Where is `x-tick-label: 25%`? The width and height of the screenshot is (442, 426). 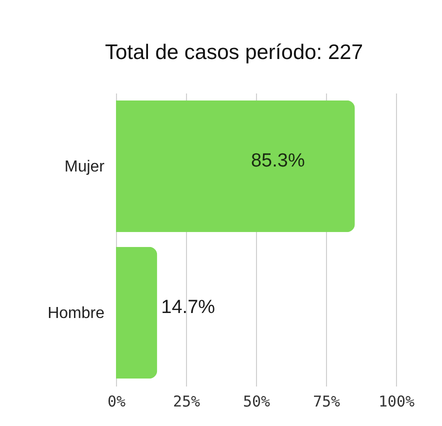 x-tick-label: 25% is located at coordinates (186, 401).